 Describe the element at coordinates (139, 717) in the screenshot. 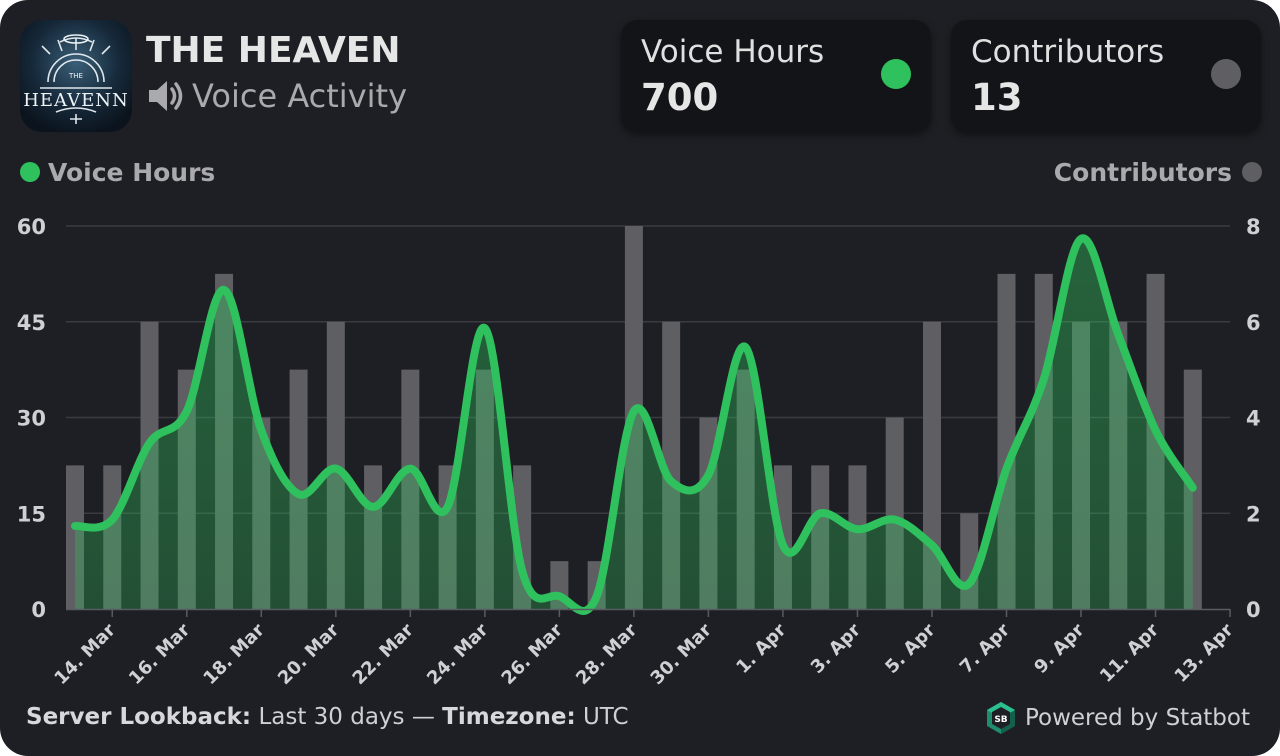

I see `lookback-label: Server Lookback:` at that location.